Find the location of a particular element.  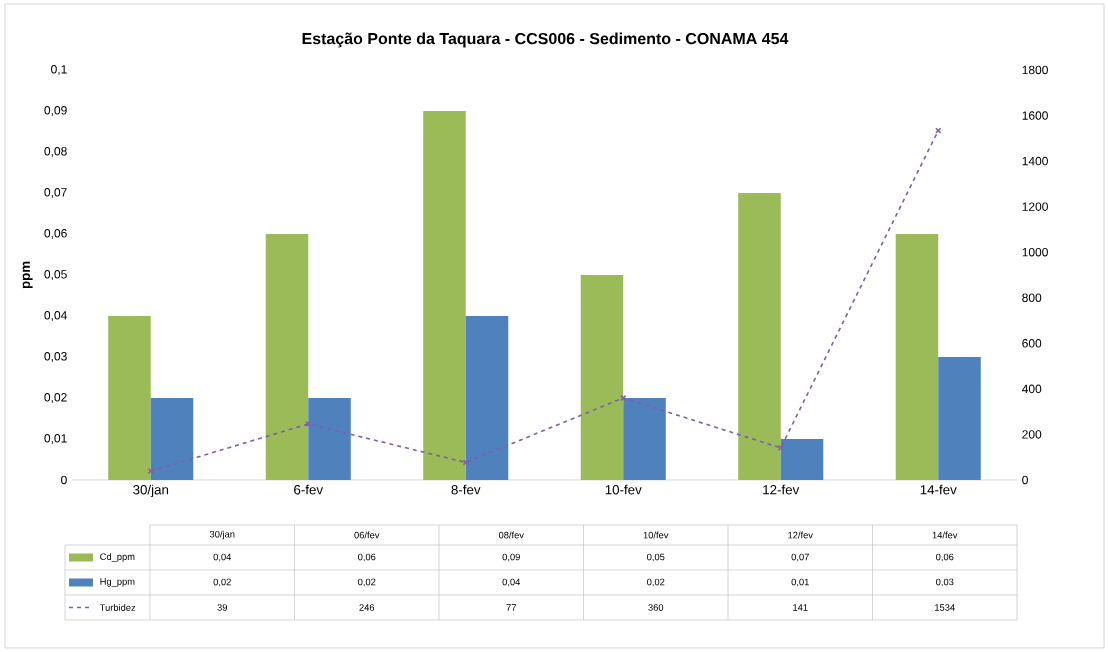

y2-tick-label: 1400 is located at coordinates (1035, 161).